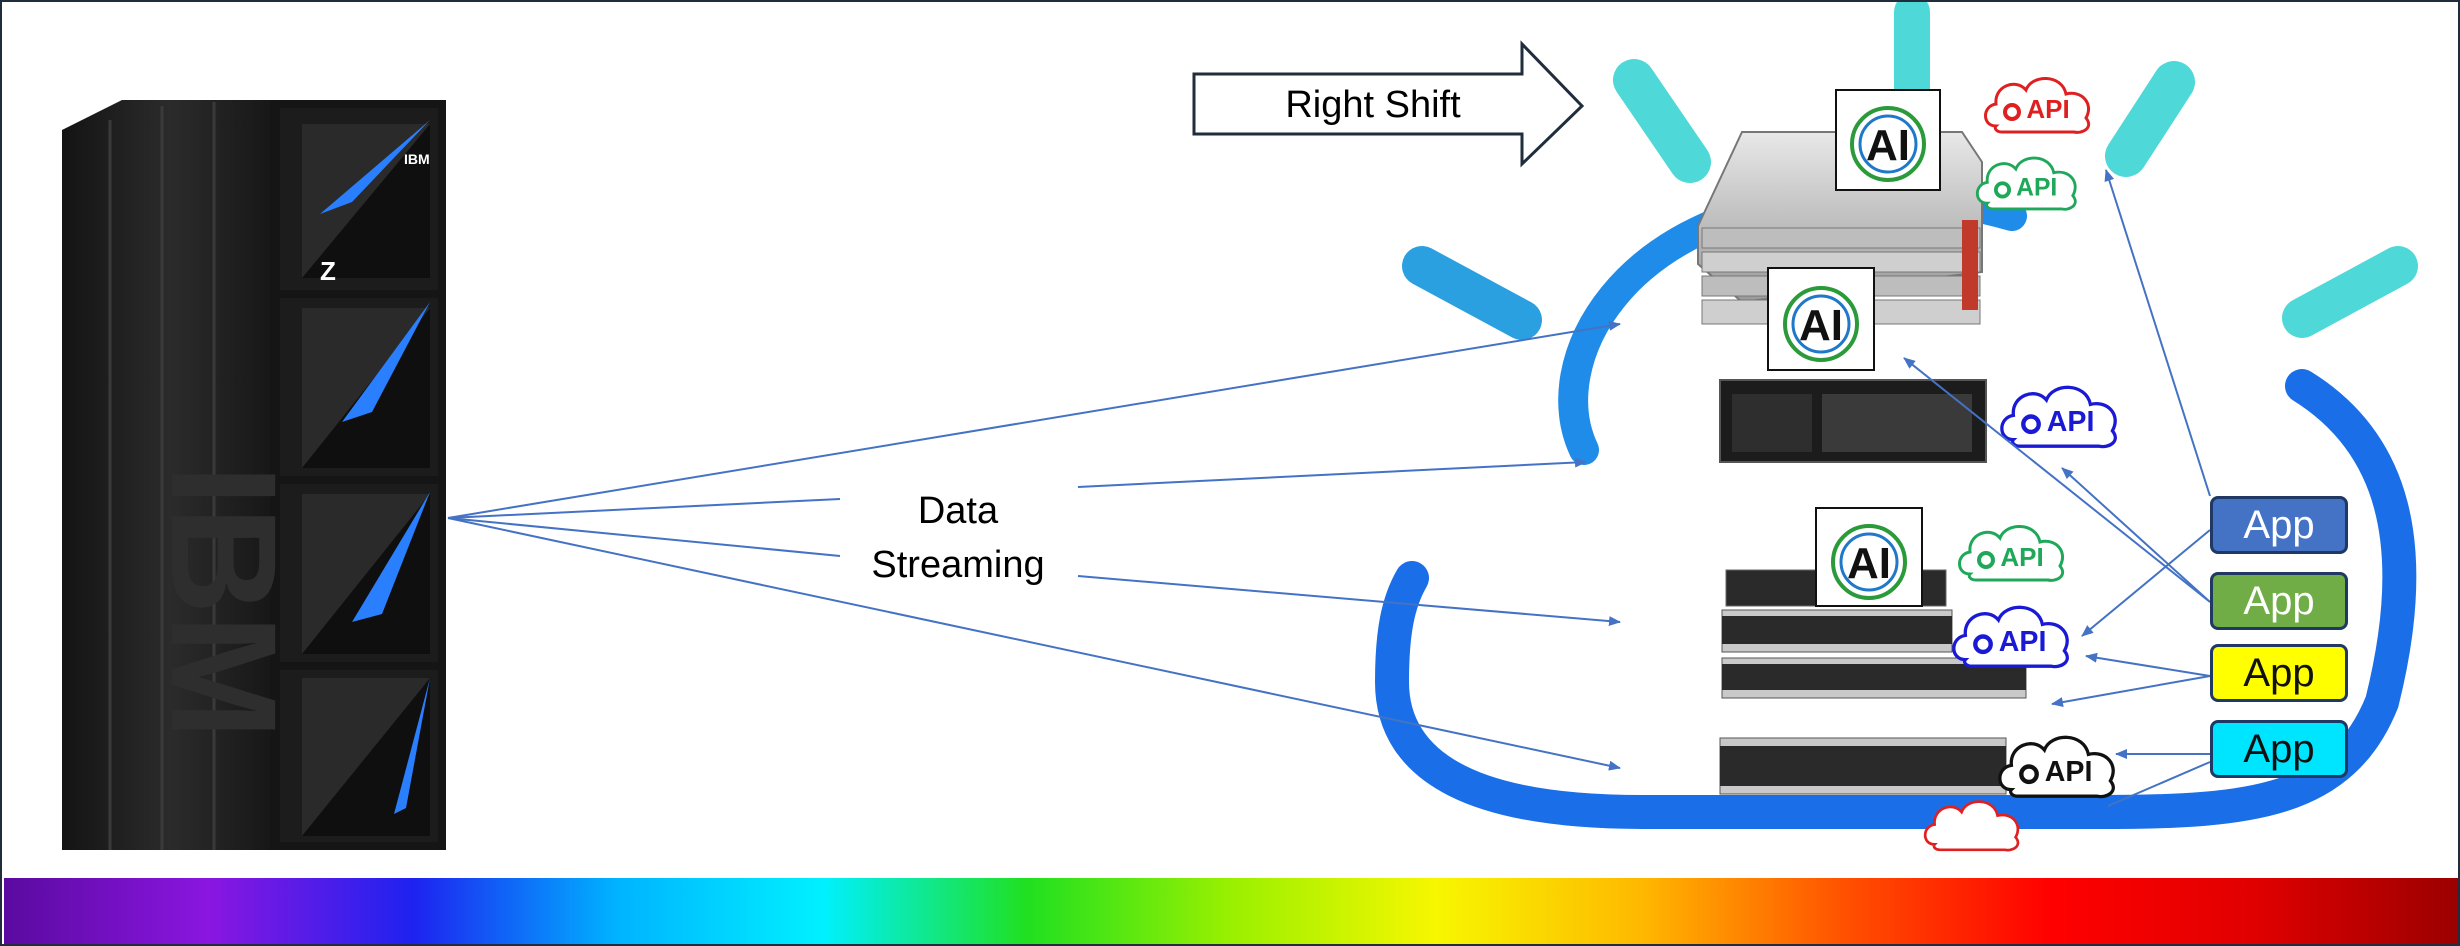 This screenshot has width=2460, height=946. I want to click on api-cloud-1: API, so click(2037, 105).